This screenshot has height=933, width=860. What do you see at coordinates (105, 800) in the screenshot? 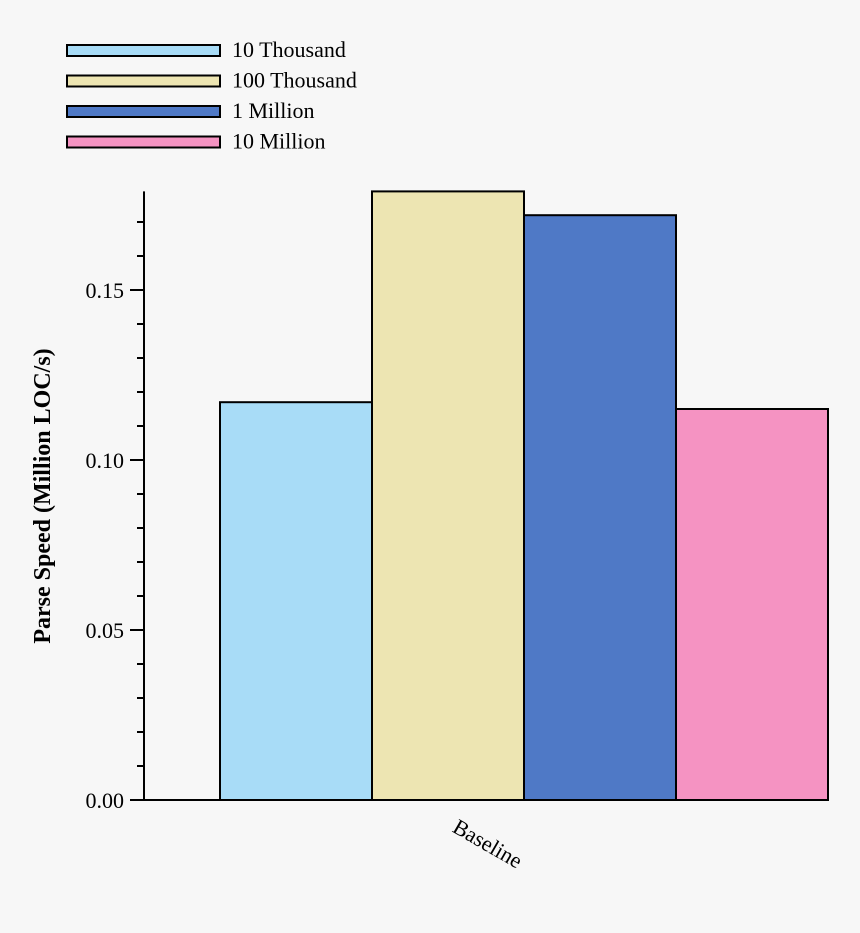
I see `y-tick-label: 0.00` at bounding box center [105, 800].